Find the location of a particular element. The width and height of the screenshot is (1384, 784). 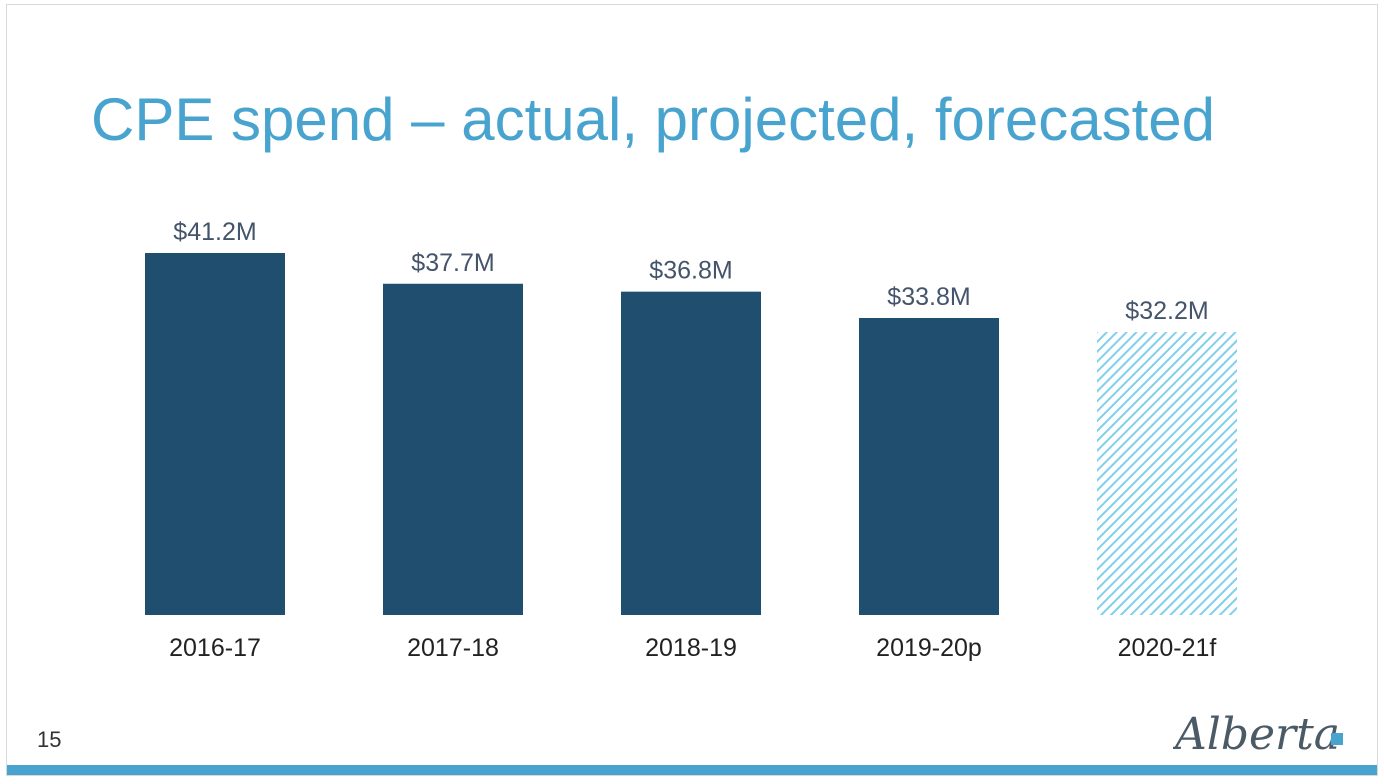

alberta-logo-wordmark: Alberta is located at coordinates (1256, 734).